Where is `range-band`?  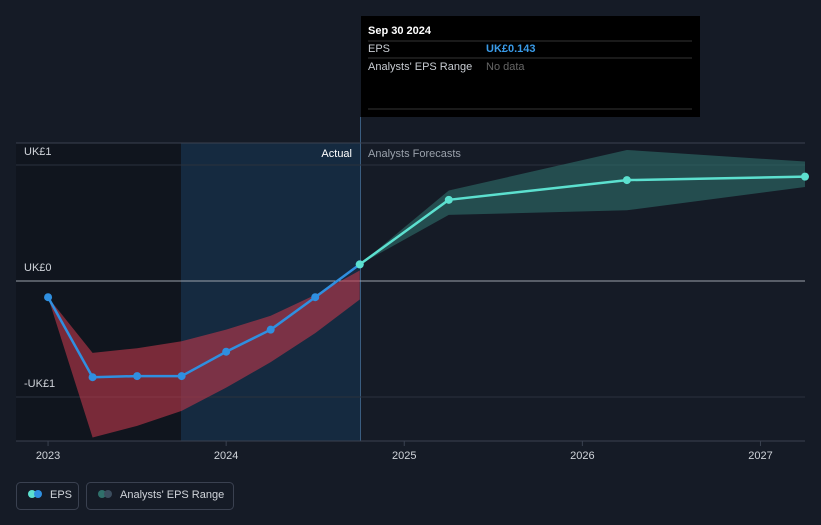
range-band is located at coordinates (204, 354).